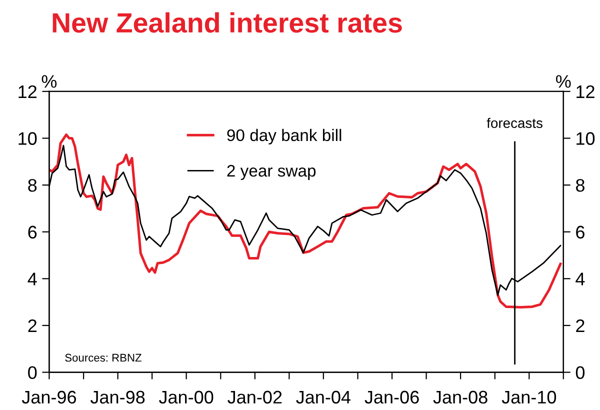 This screenshot has height=410, width=600. I want to click on x-tick-label: Jan-98, so click(117, 397).